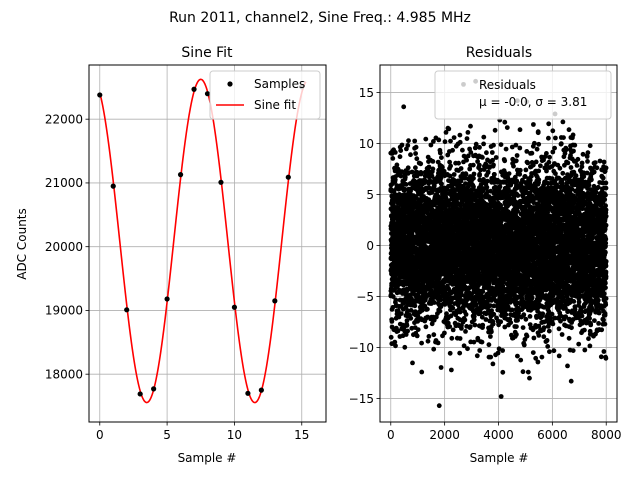 This screenshot has width=640, height=480. I want to click on sine-fit-ytick-label: 22000, so click(64, 119).